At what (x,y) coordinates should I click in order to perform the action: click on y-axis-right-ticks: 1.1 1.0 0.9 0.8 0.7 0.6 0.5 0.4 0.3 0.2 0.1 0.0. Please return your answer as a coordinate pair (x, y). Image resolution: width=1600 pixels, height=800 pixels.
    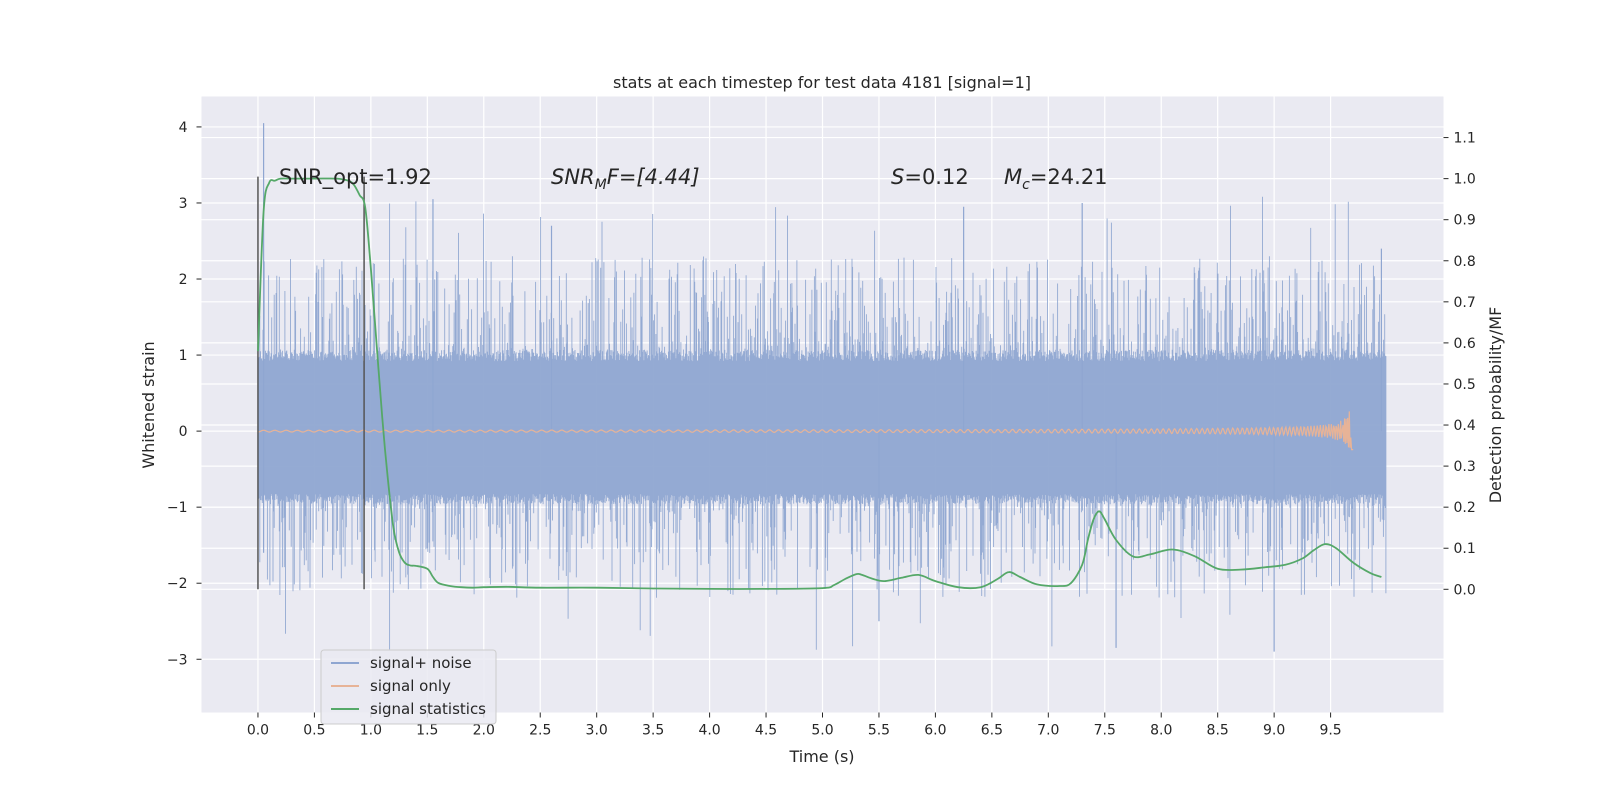
    Looking at the image, I should click on (1459, 364).